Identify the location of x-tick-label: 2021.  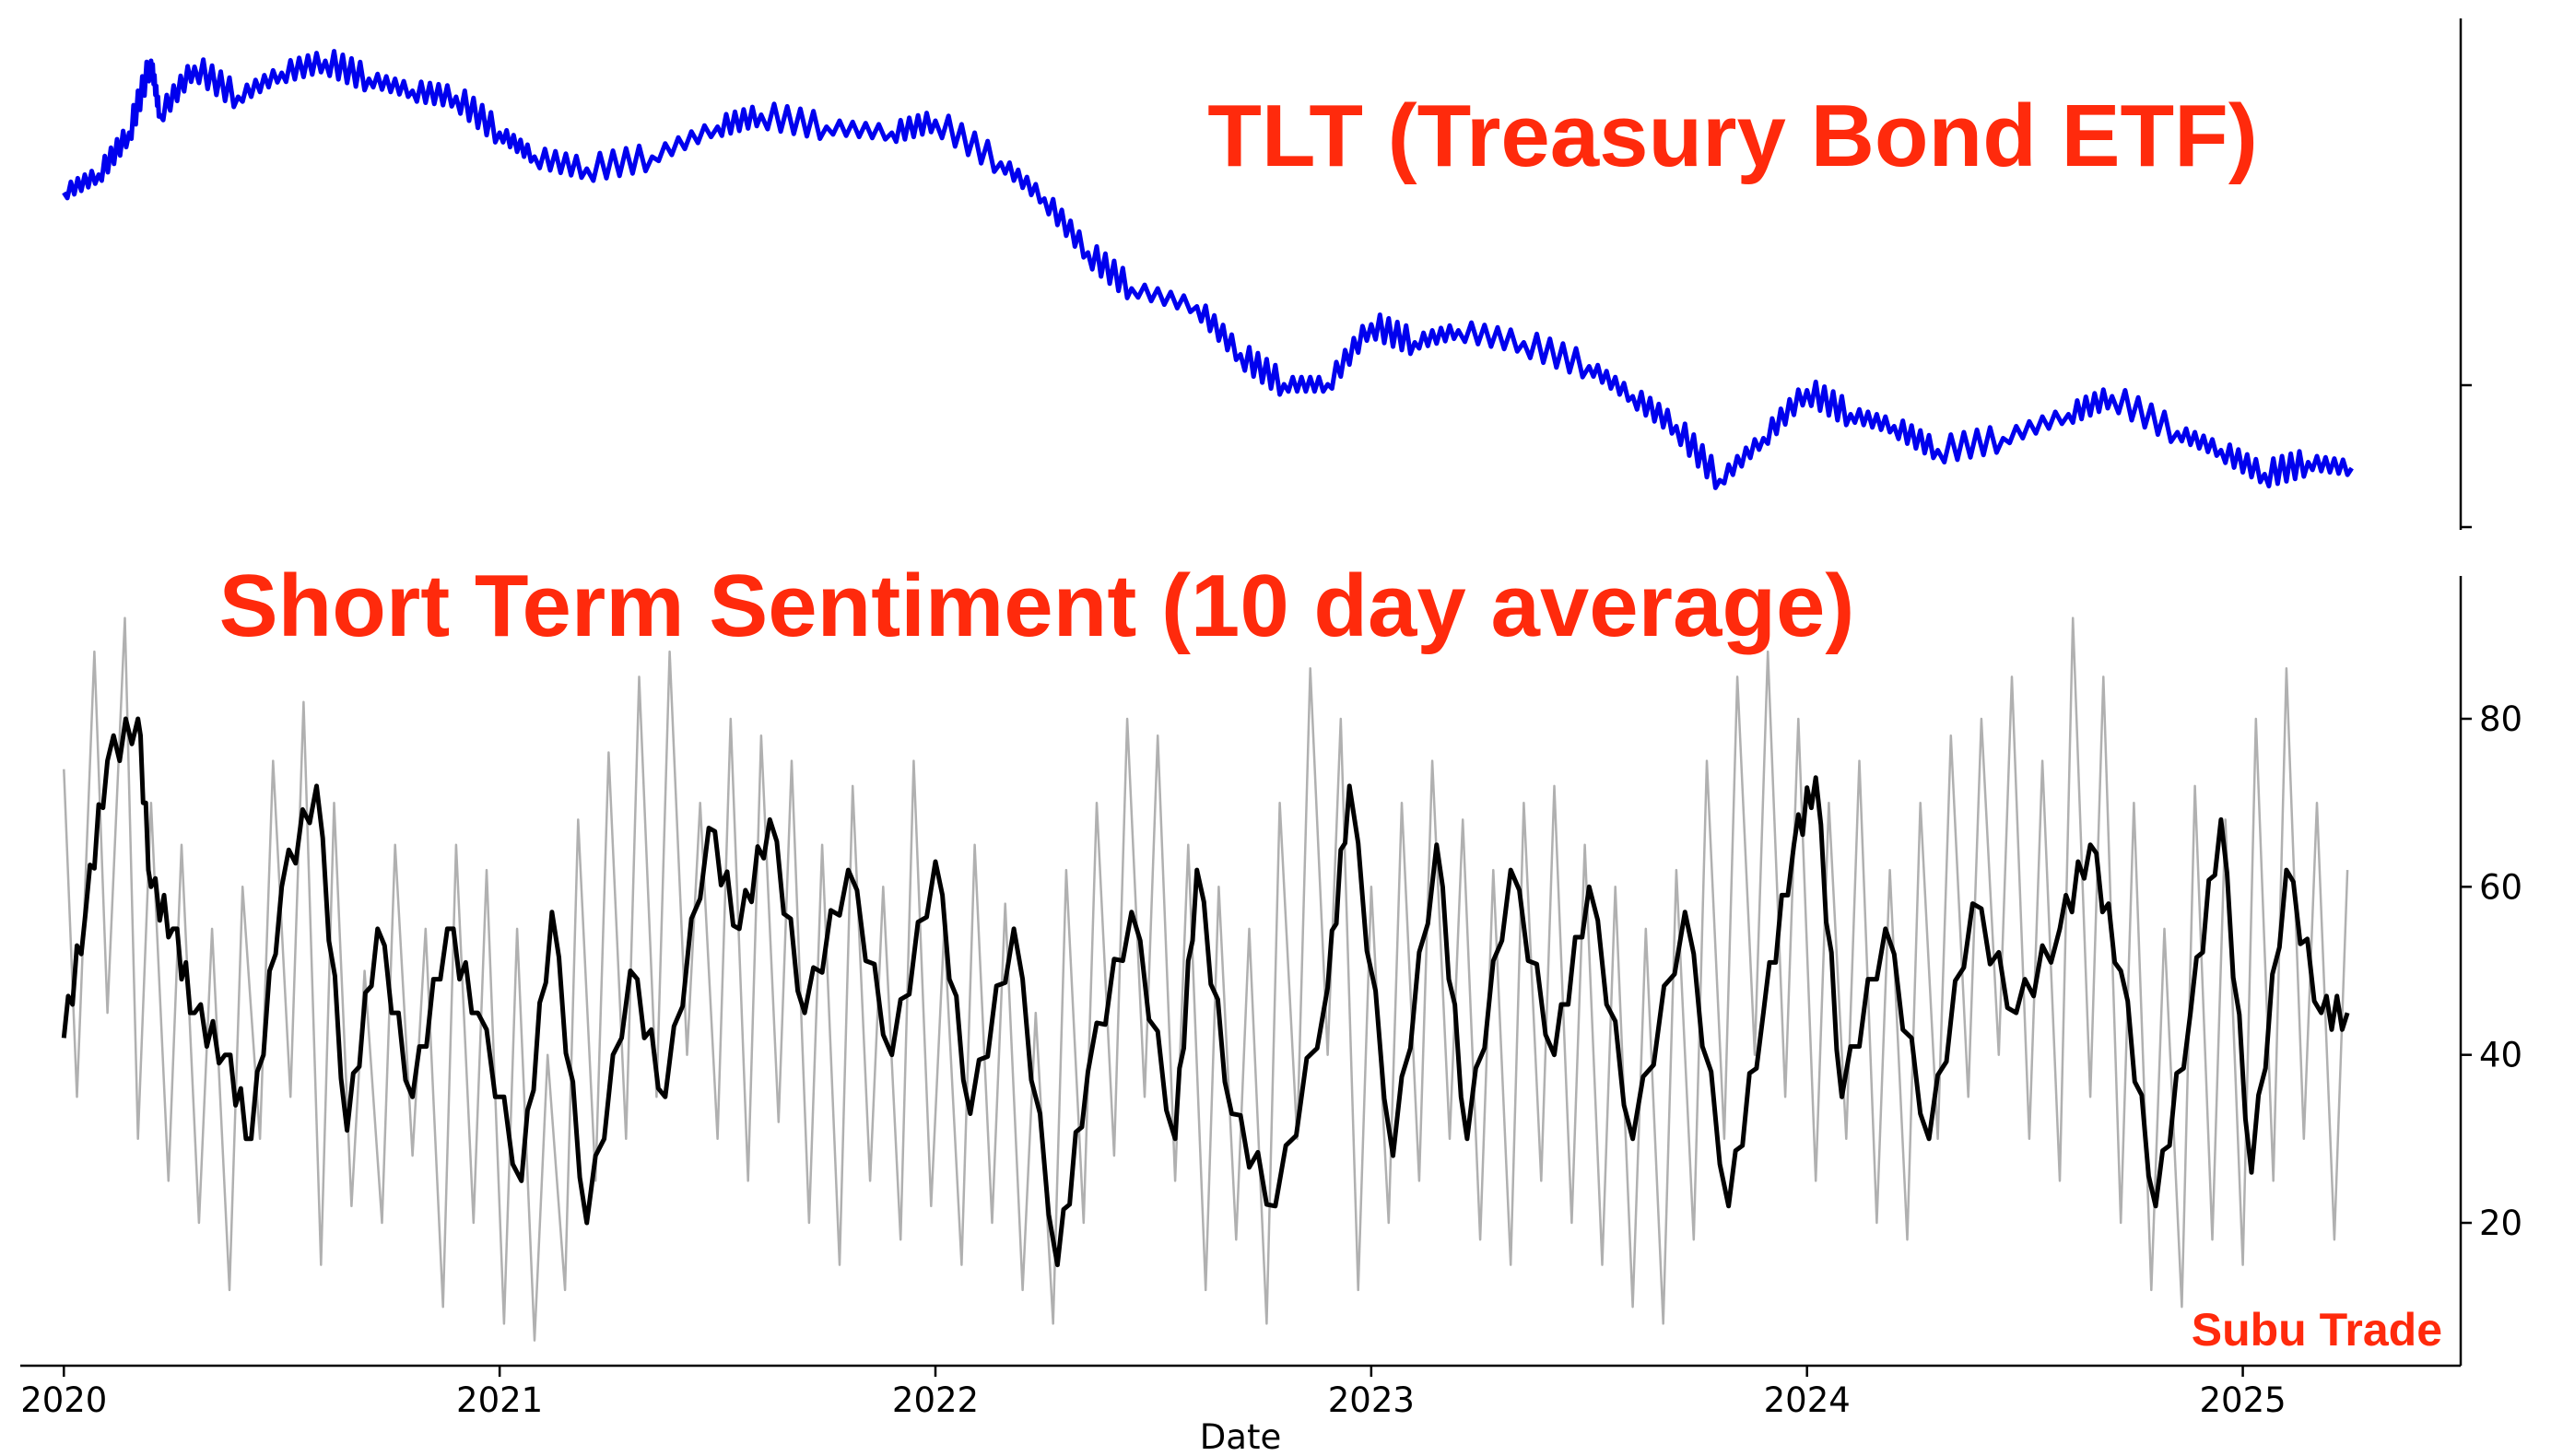
(499, 1400).